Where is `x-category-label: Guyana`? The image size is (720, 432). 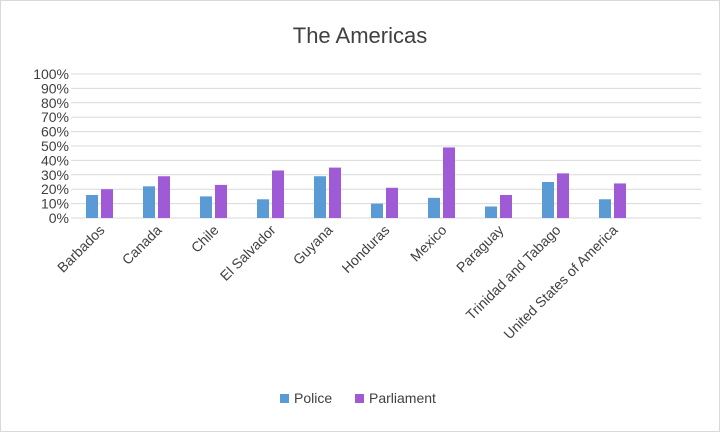
x-category-label: Guyana is located at coordinates (313, 245).